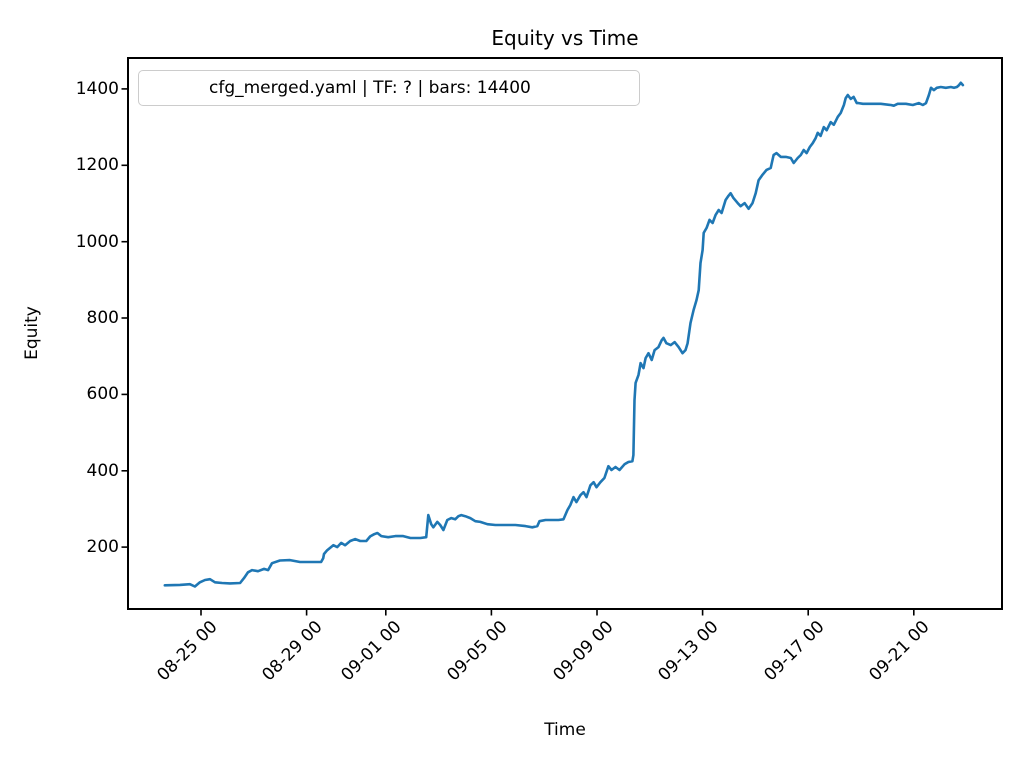 Image resolution: width=1024 pixels, height=768 pixels. I want to click on y-tick-label: 800, so click(102, 318).